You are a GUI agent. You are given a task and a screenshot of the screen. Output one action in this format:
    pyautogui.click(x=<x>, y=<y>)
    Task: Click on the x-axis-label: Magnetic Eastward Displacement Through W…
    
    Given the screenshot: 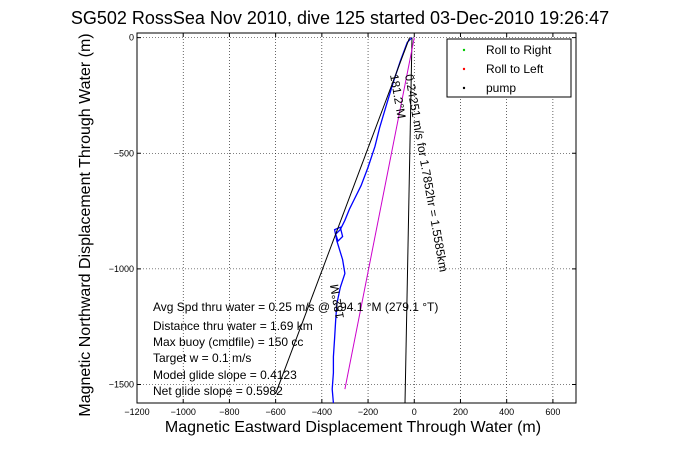 What is the action you would take?
    pyautogui.click(x=353, y=427)
    